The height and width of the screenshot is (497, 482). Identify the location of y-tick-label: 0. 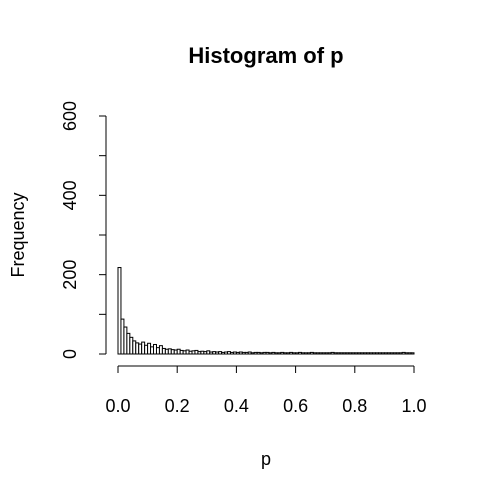
(70, 354).